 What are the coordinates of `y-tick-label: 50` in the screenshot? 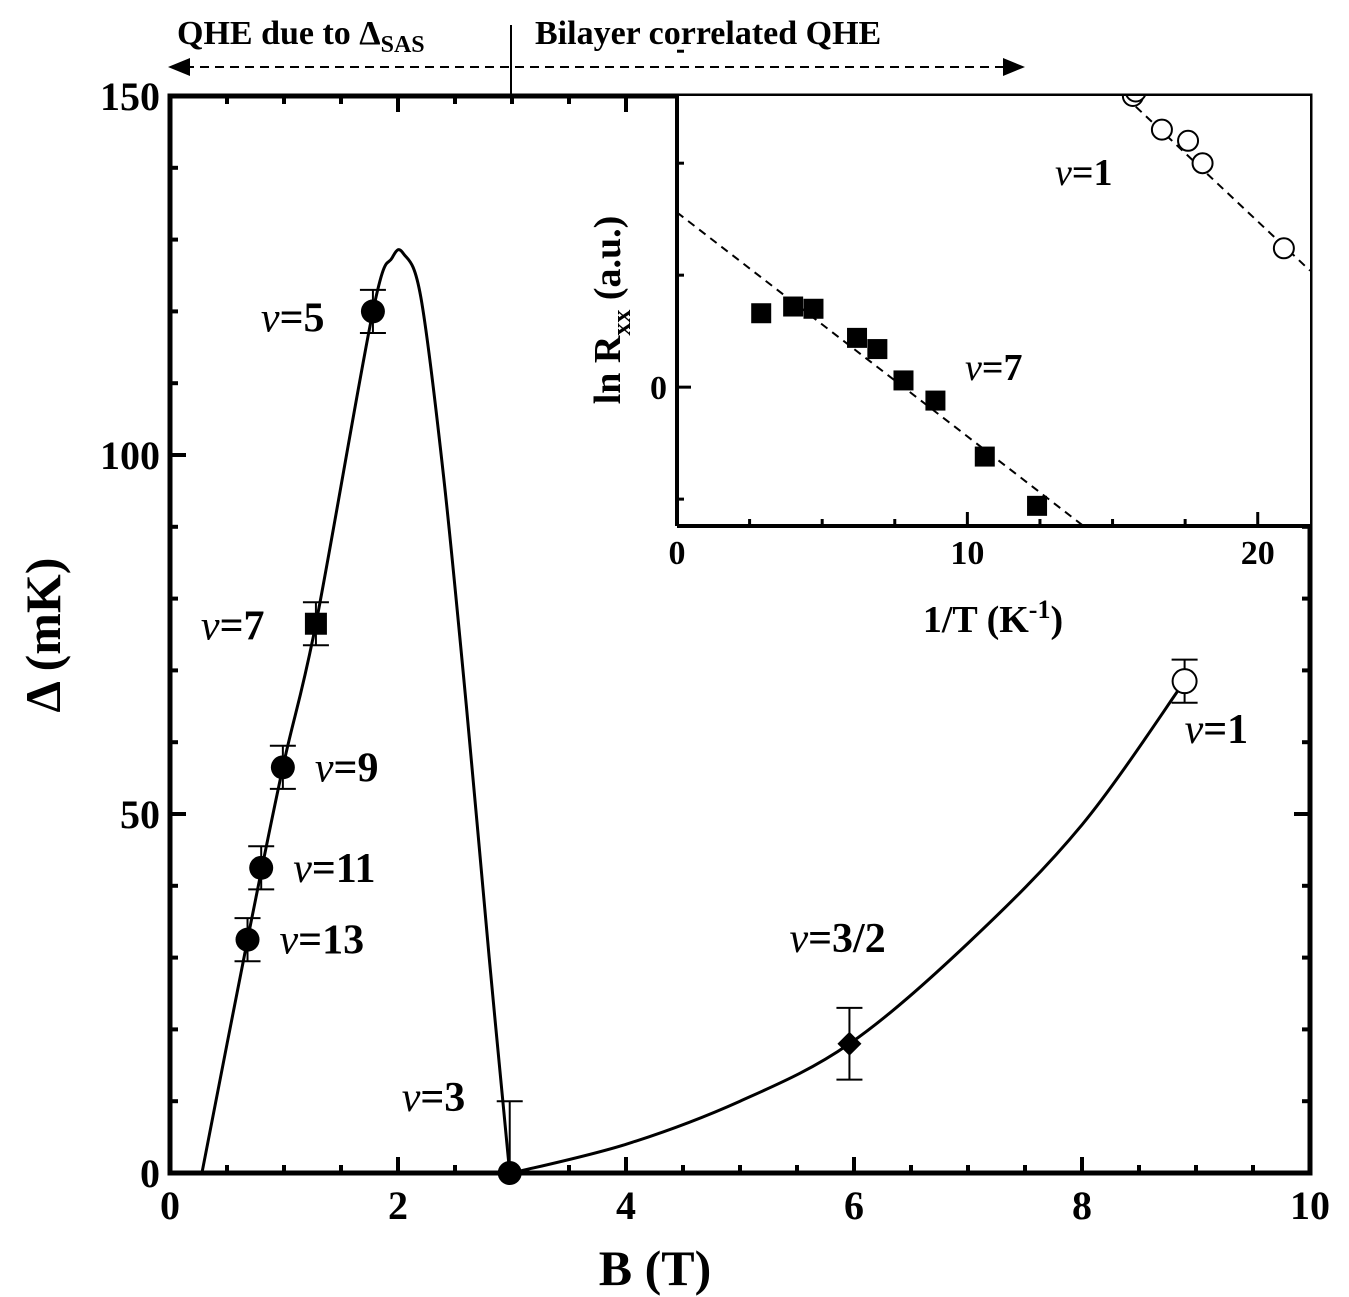 It's located at (140, 814).